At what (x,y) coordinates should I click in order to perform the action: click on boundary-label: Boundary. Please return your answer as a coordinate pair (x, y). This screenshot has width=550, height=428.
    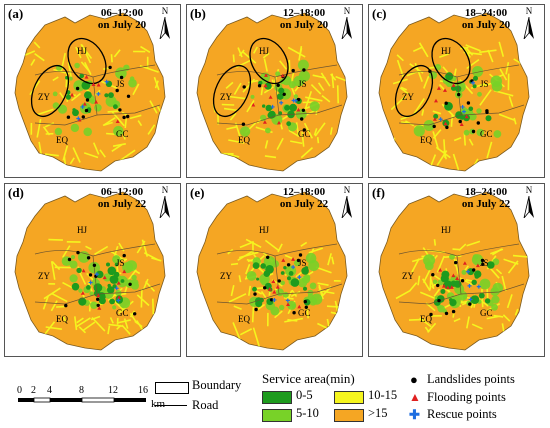
    Looking at the image, I should click on (217, 385).